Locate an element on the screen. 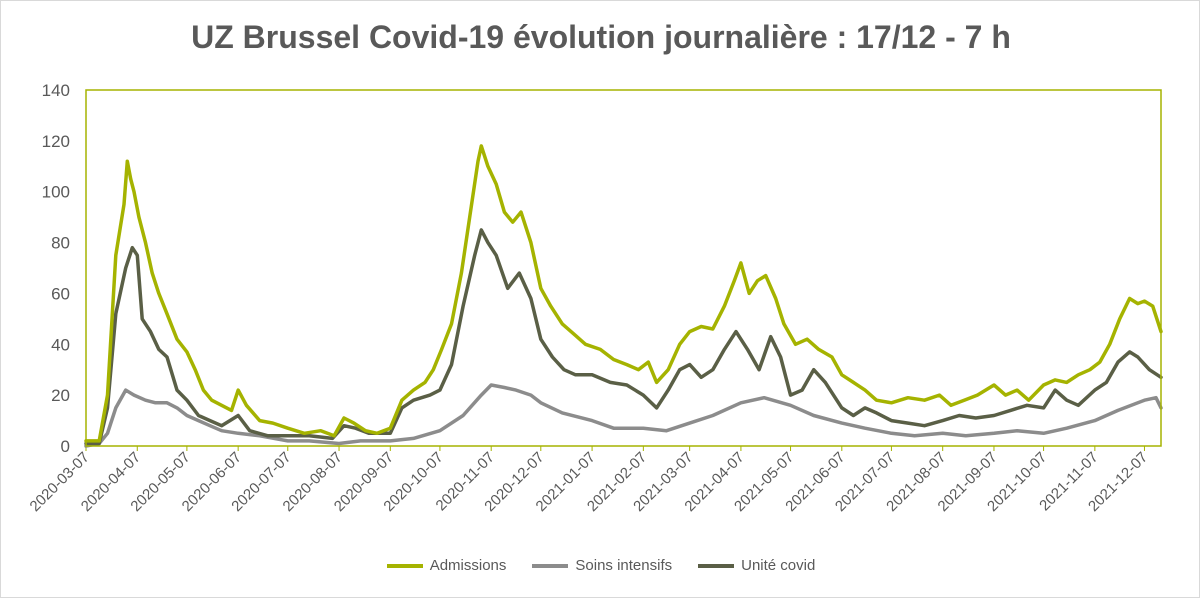 The width and height of the screenshot is (1200, 598). legend-label: Admissions is located at coordinates (468, 565).